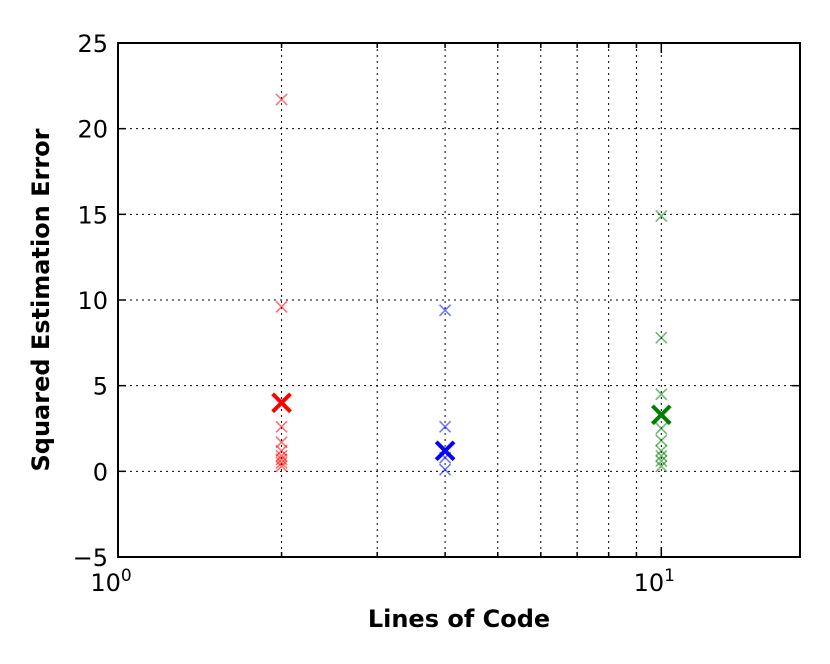  I want to click on y-tick-label: 5, so click(100, 387).